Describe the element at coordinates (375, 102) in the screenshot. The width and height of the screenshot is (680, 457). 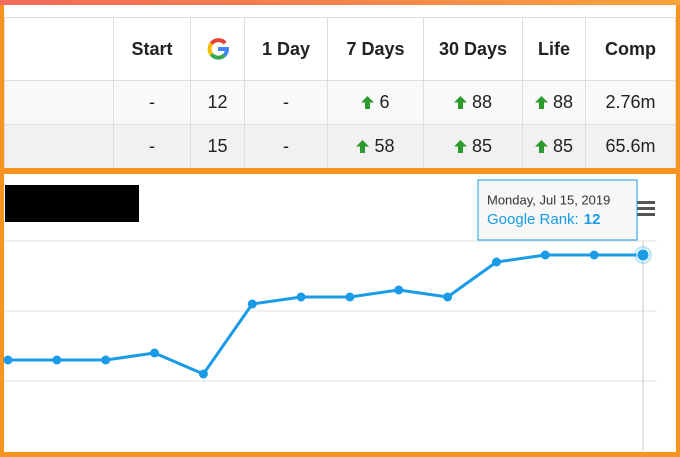
I see `cell: 6` at that location.